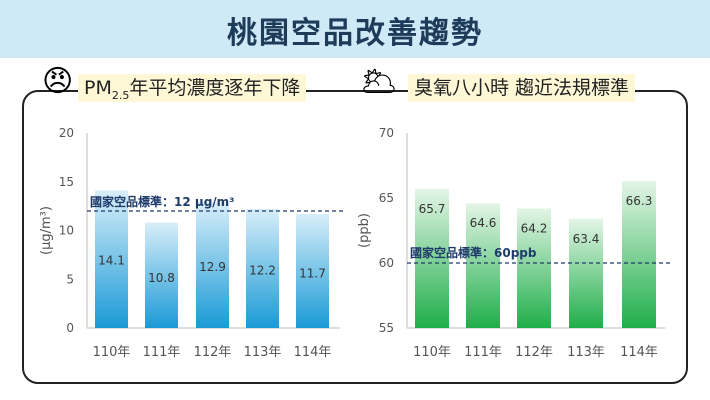 This screenshot has width=710, height=400. I want to click on page-title: 桃園空品改善趨勢, so click(355, 33).